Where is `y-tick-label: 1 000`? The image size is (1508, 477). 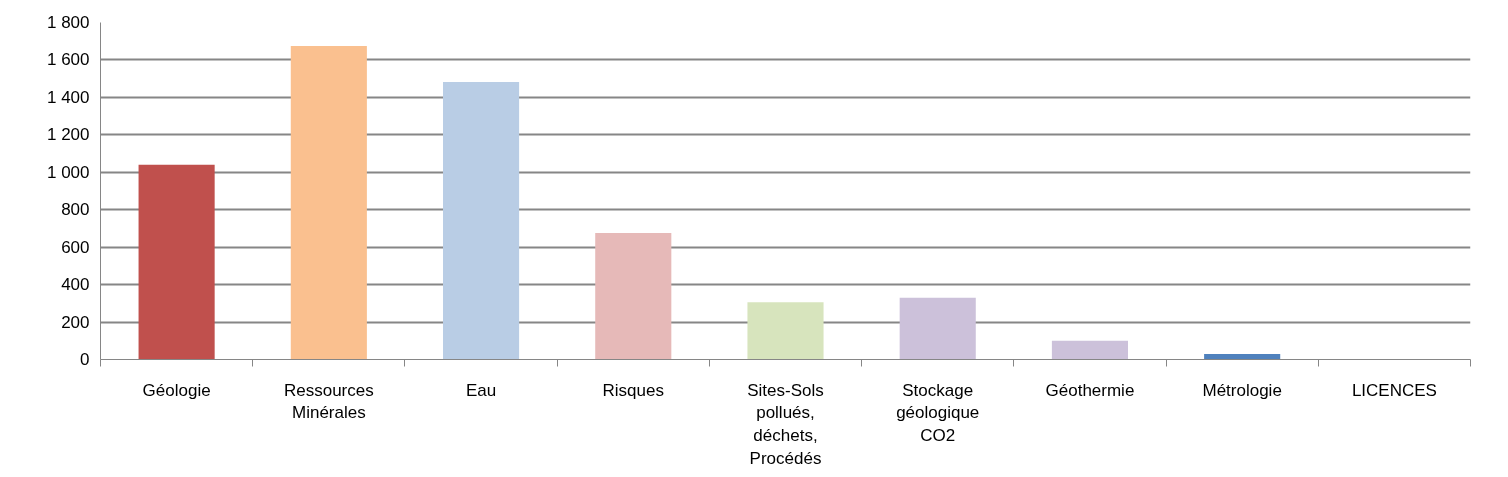 y-tick-label: 1 000 is located at coordinates (68, 172).